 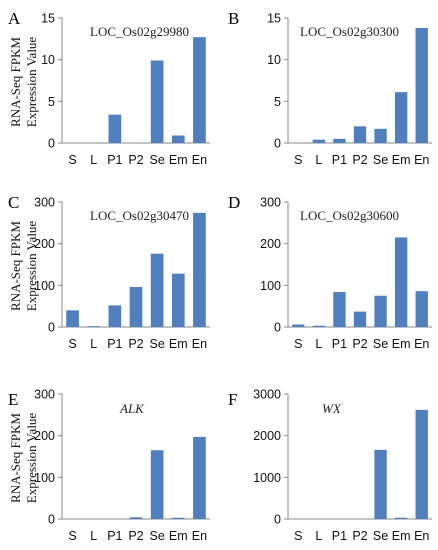 What do you see at coordinates (234, 202) in the screenshot?
I see `panel-letter: D` at bounding box center [234, 202].